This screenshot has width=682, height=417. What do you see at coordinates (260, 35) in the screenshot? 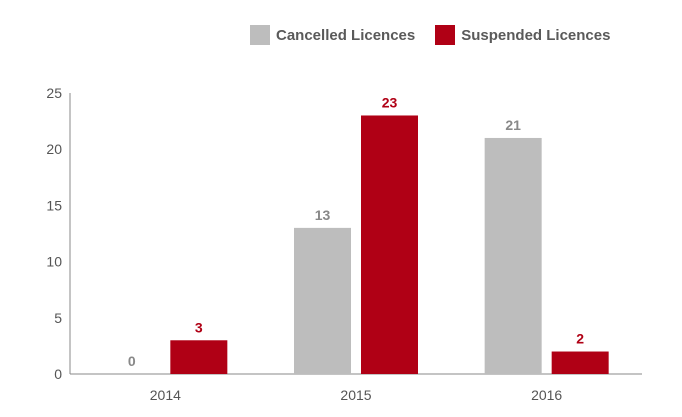
I see `legend-swatch-cancelled` at bounding box center [260, 35].